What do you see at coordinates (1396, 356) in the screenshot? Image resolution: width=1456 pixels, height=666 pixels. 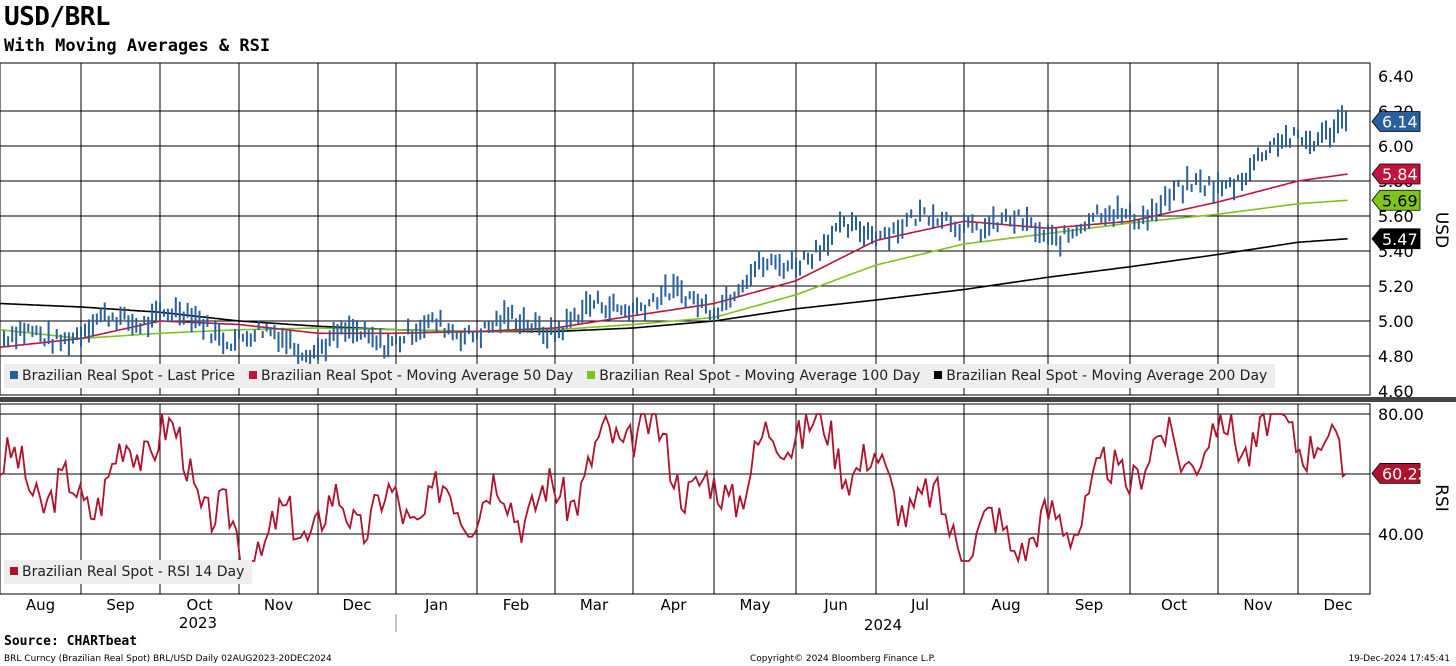 I see `y-tick-label: 4.80` at bounding box center [1396, 356].